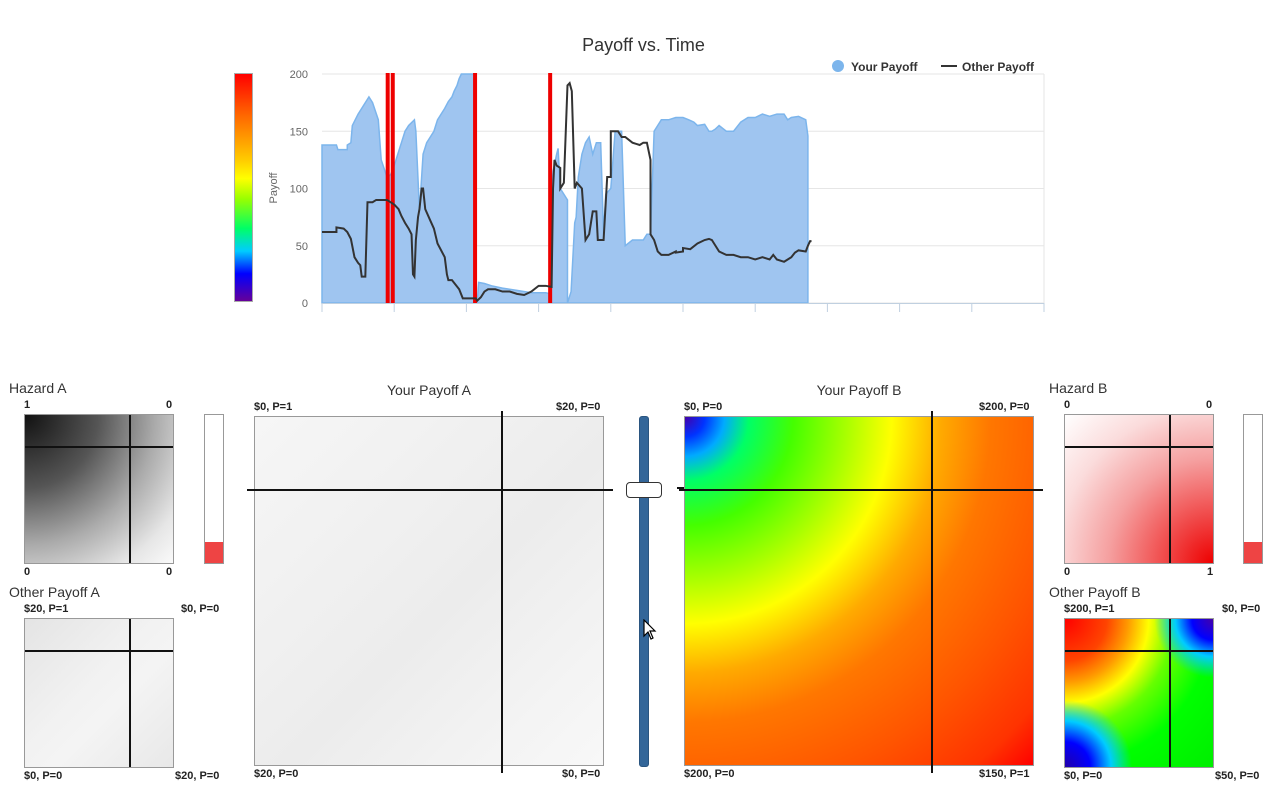 This screenshot has width=1287, height=798. Describe the element at coordinates (643, 45) in the screenshot. I see `chart-title: Payoff vs. Time` at that location.